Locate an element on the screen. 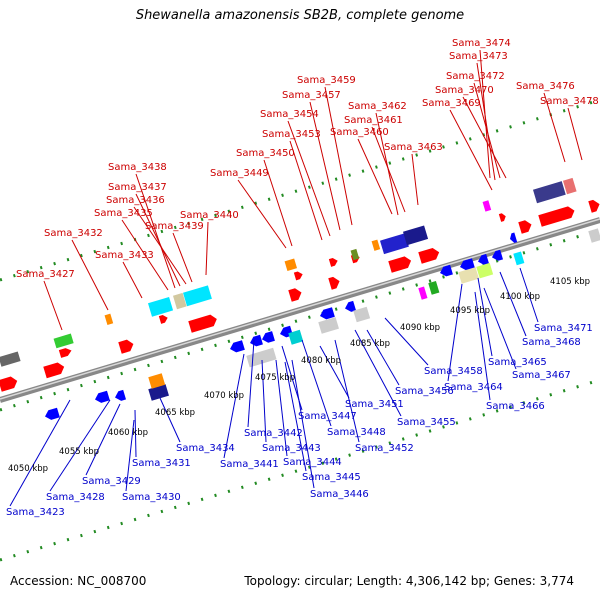  gene-label-top: Sama_3470 is located at coordinates (464, 90).